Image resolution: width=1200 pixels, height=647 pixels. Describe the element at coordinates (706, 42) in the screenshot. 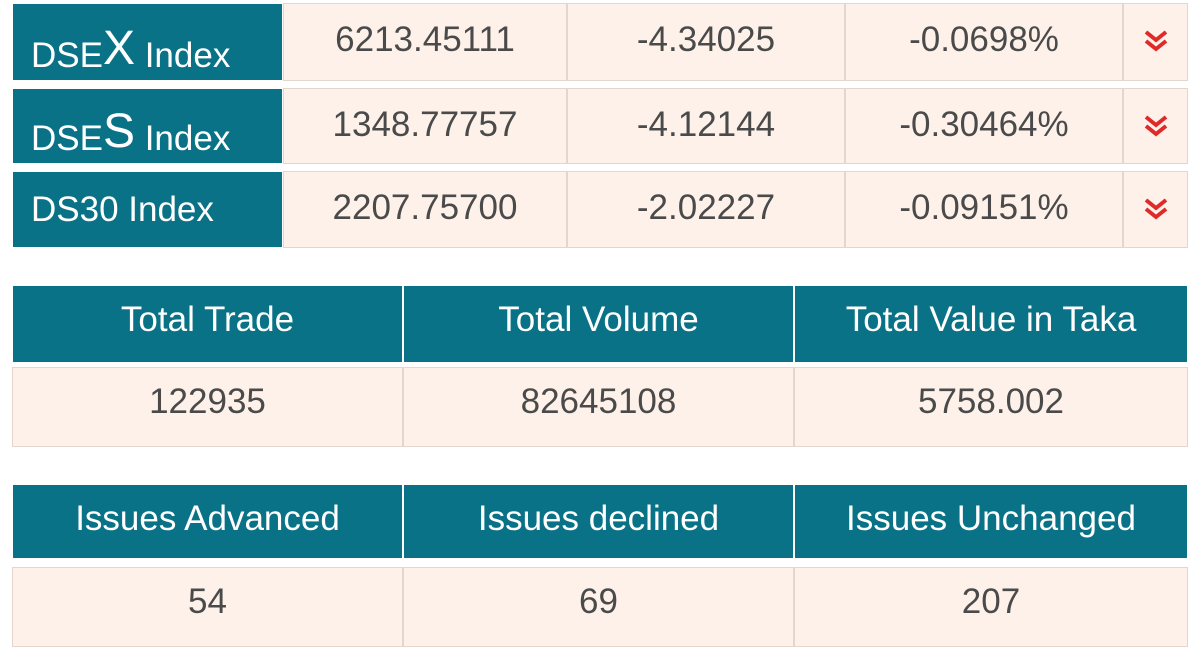

I see `index-change: -4.34025` at that location.